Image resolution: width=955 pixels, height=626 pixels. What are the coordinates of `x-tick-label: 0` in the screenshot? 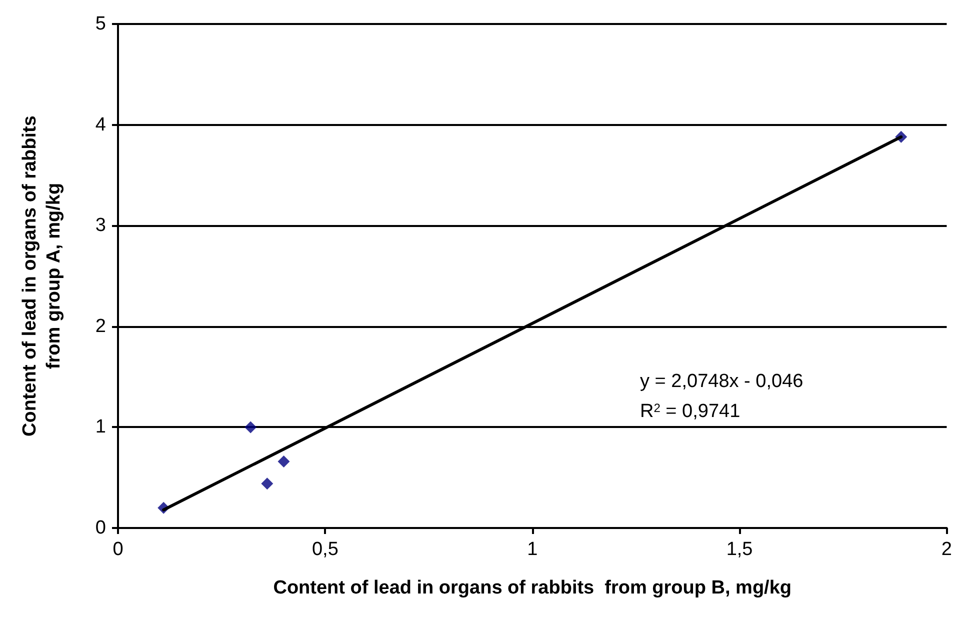 It's located at (118, 549).